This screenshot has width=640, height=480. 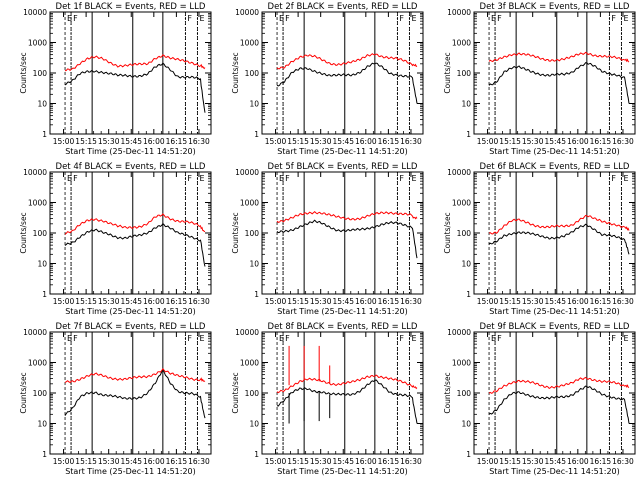 What do you see at coordinates (555, 167) in the screenshot?
I see `panel-title: Det 6f BLACK = Events, RED = LLD` at bounding box center [555, 167].